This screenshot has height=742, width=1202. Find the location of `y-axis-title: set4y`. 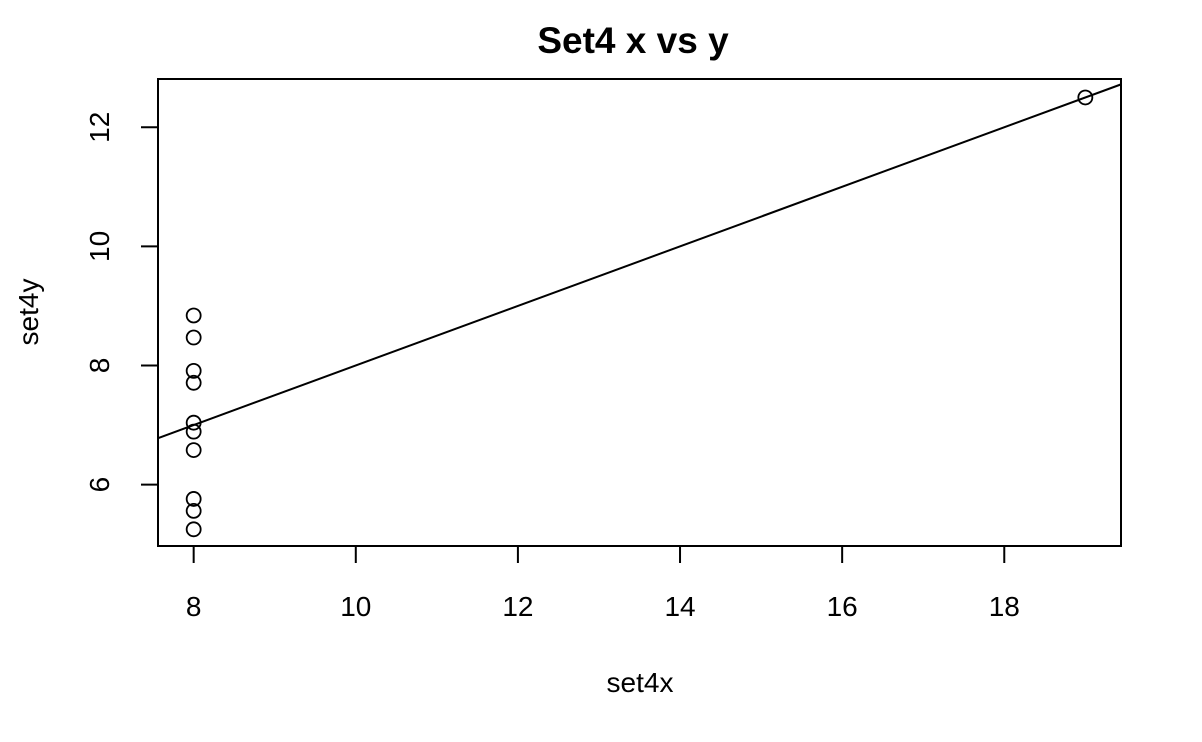

y-axis-title: set4y is located at coordinates (28, 312).